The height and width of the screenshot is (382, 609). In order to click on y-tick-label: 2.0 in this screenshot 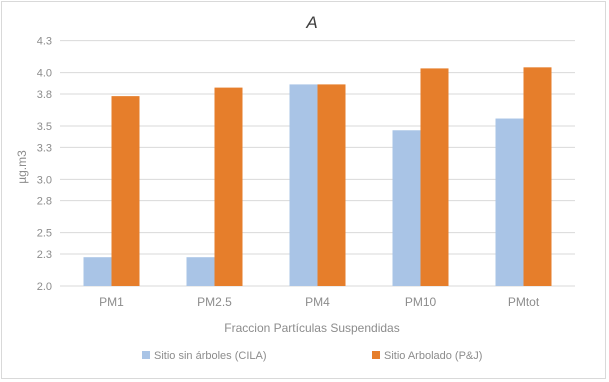, I will do `click(44, 287)`.